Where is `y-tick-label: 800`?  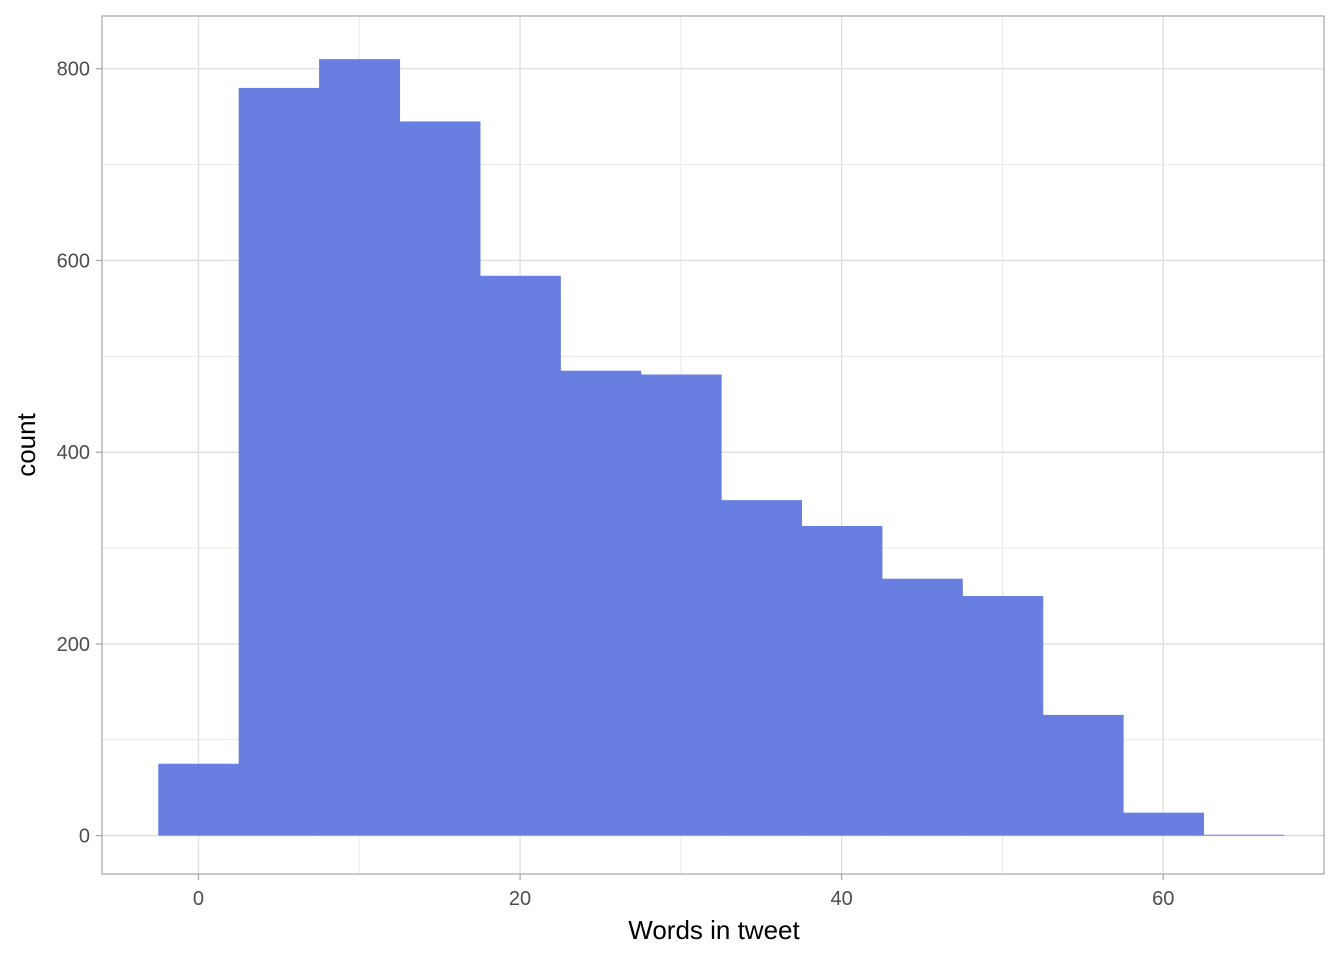 y-tick-label: 800 is located at coordinates (73, 70).